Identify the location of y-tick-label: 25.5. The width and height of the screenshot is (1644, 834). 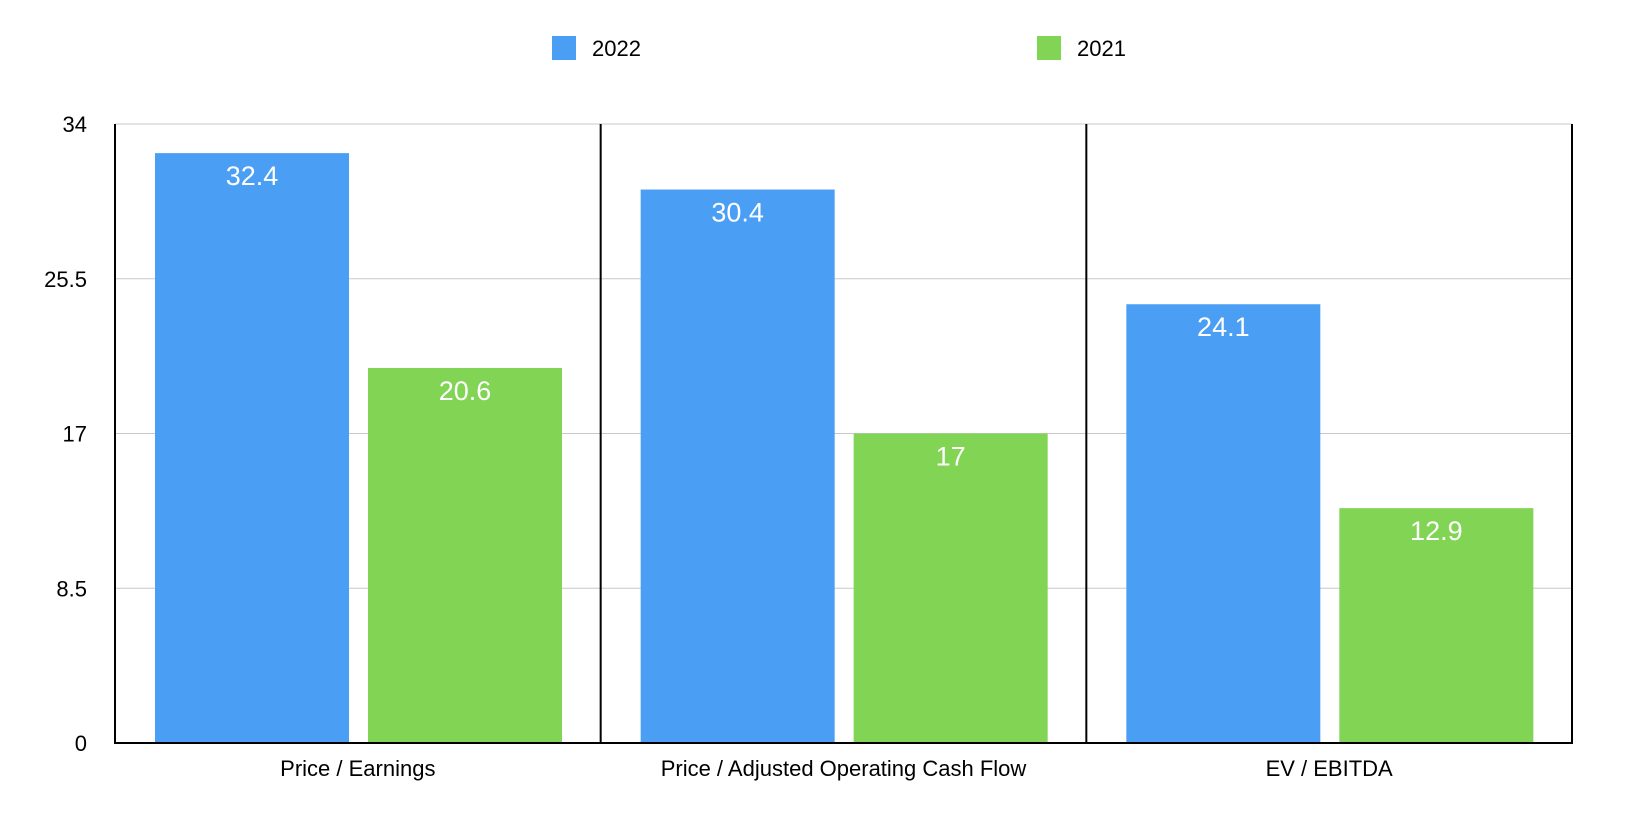
(65, 279).